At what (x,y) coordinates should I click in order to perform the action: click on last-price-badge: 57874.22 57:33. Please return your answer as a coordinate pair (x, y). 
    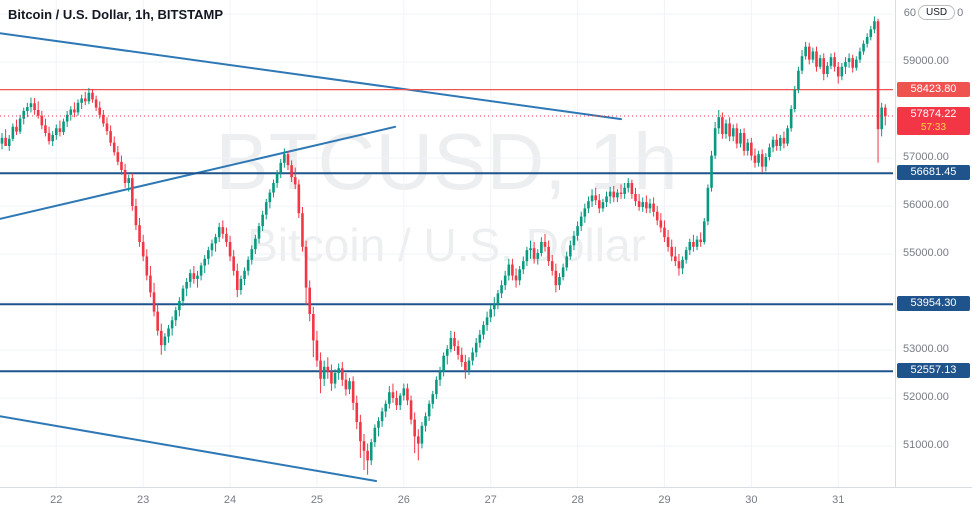
    Looking at the image, I should click on (933, 121).